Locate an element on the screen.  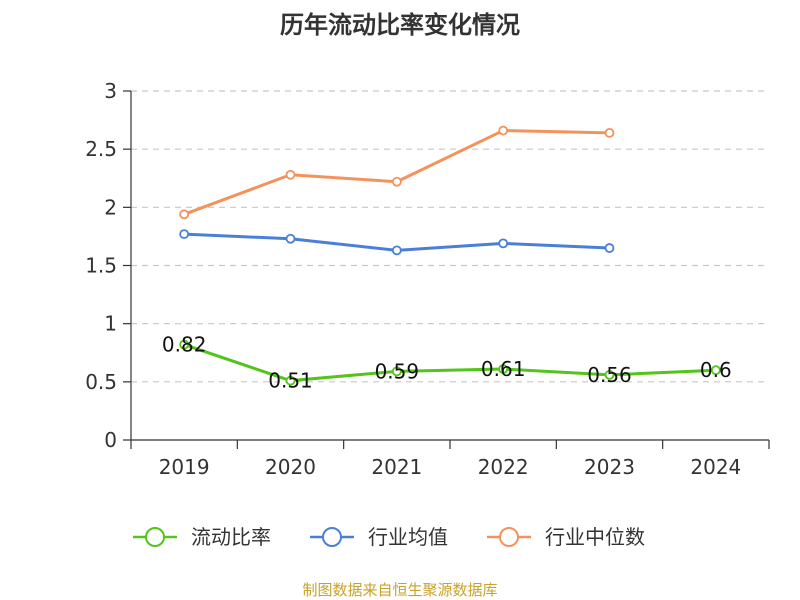
legend: 流动比率 行业均值 行业中位数 is located at coordinates (389, 537).